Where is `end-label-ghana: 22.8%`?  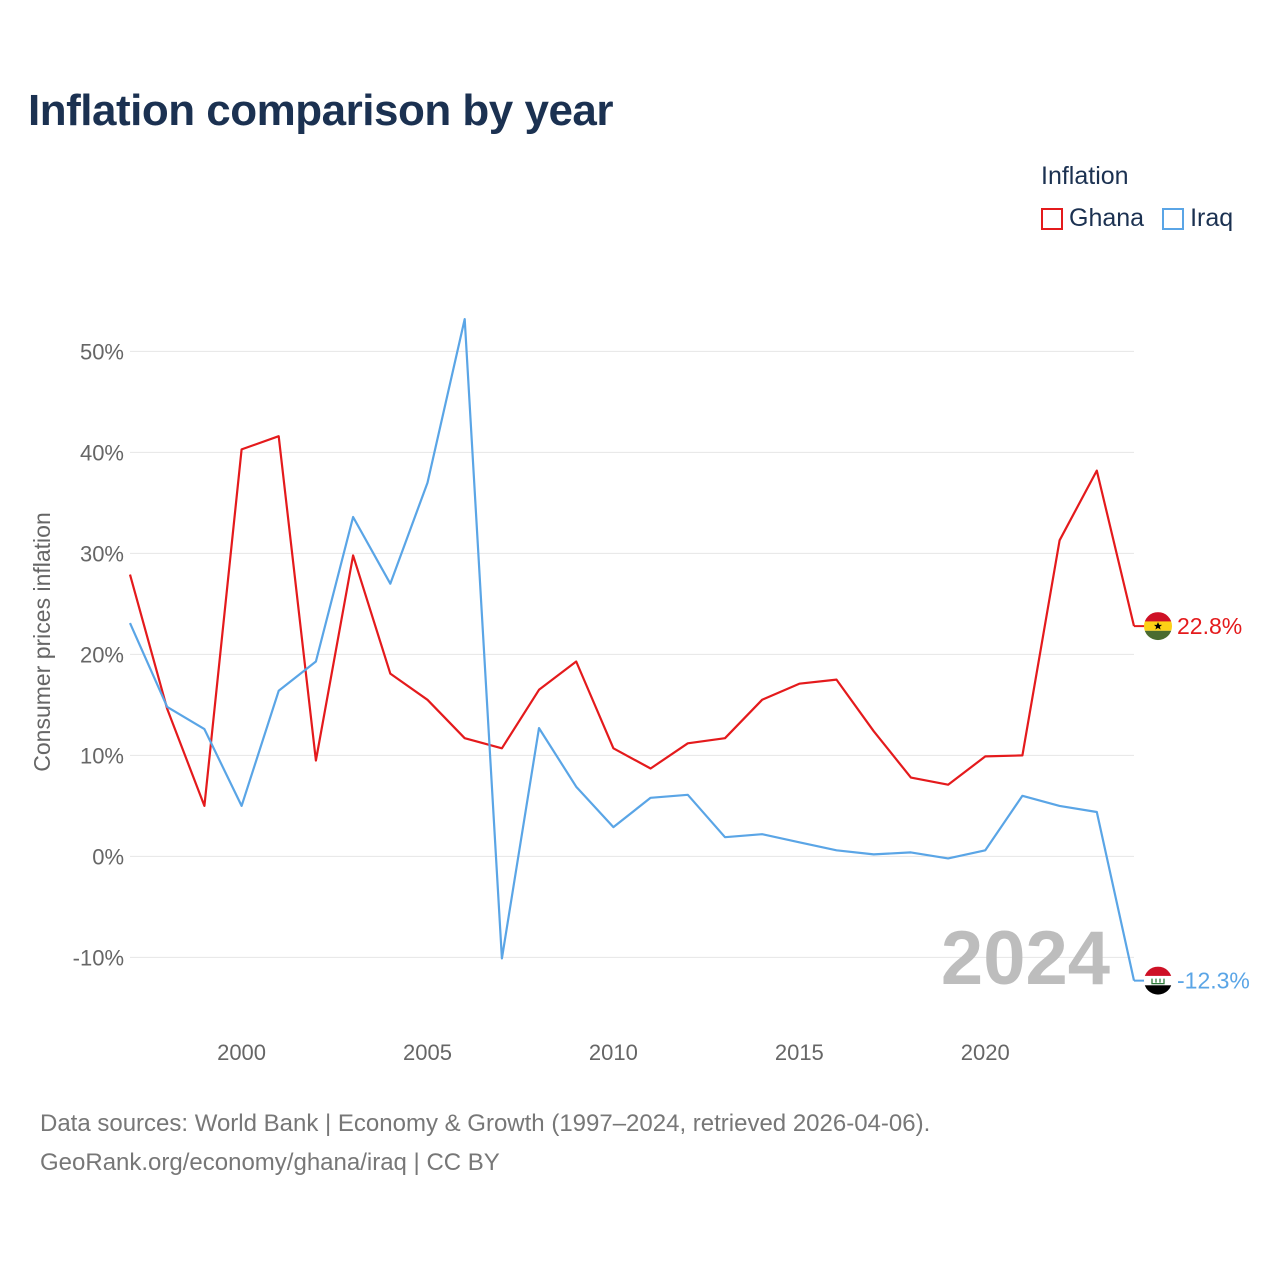
end-label-ghana: 22.8% is located at coordinates (1209, 626).